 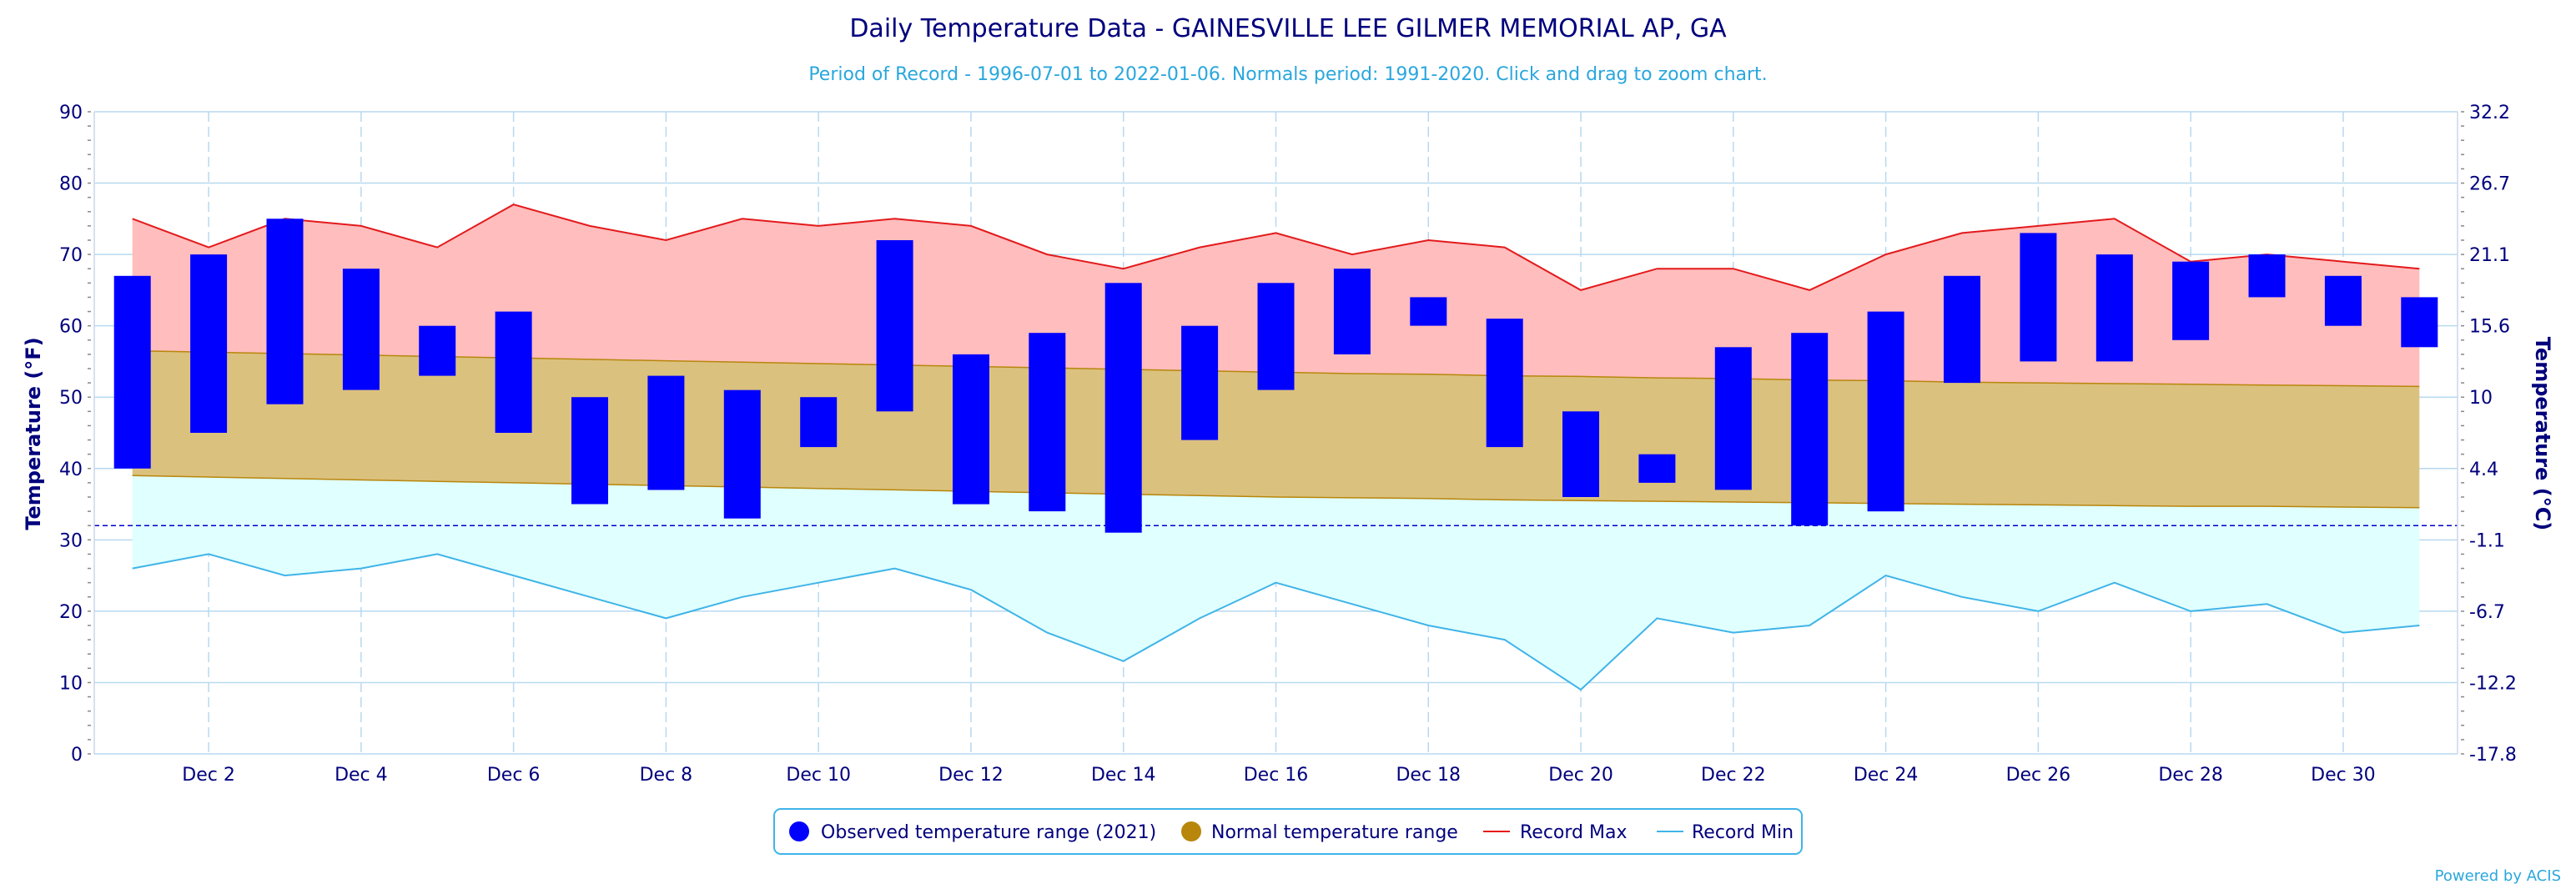 What do you see at coordinates (71, 612) in the screenshot?
I see `y-tick-label: 20` at bounding box center [71, 612].